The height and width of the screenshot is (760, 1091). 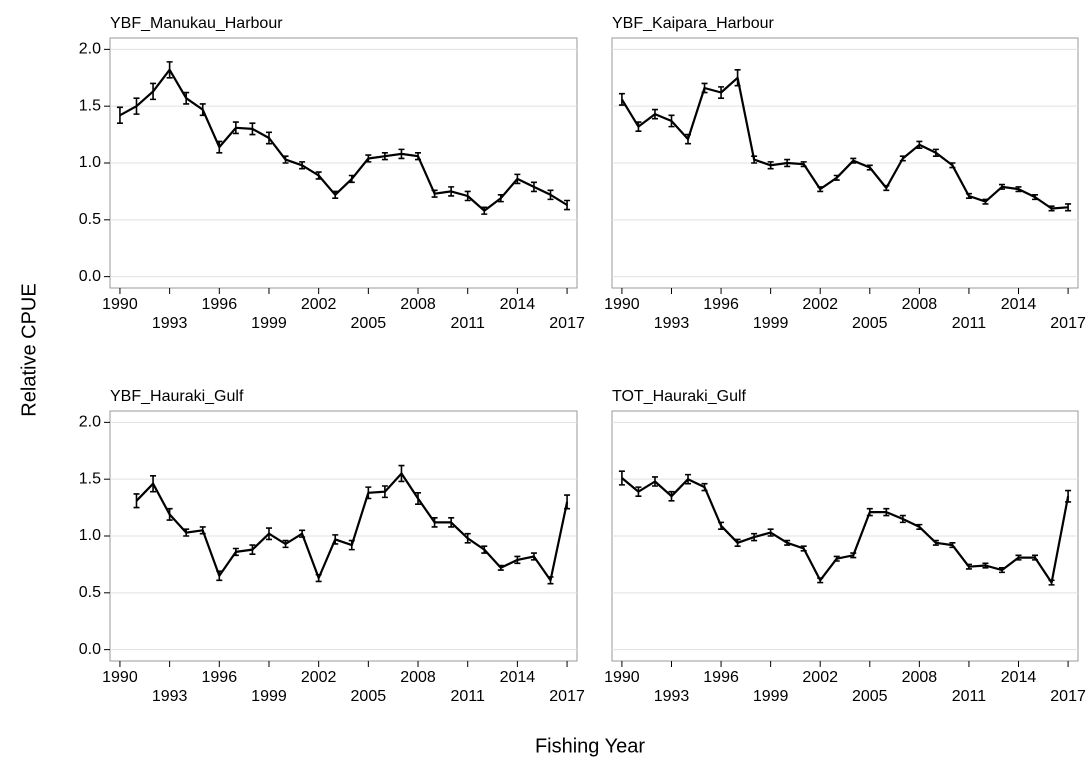 I want to click on y-tick-label: 2.0, so click(x=90, y=422).